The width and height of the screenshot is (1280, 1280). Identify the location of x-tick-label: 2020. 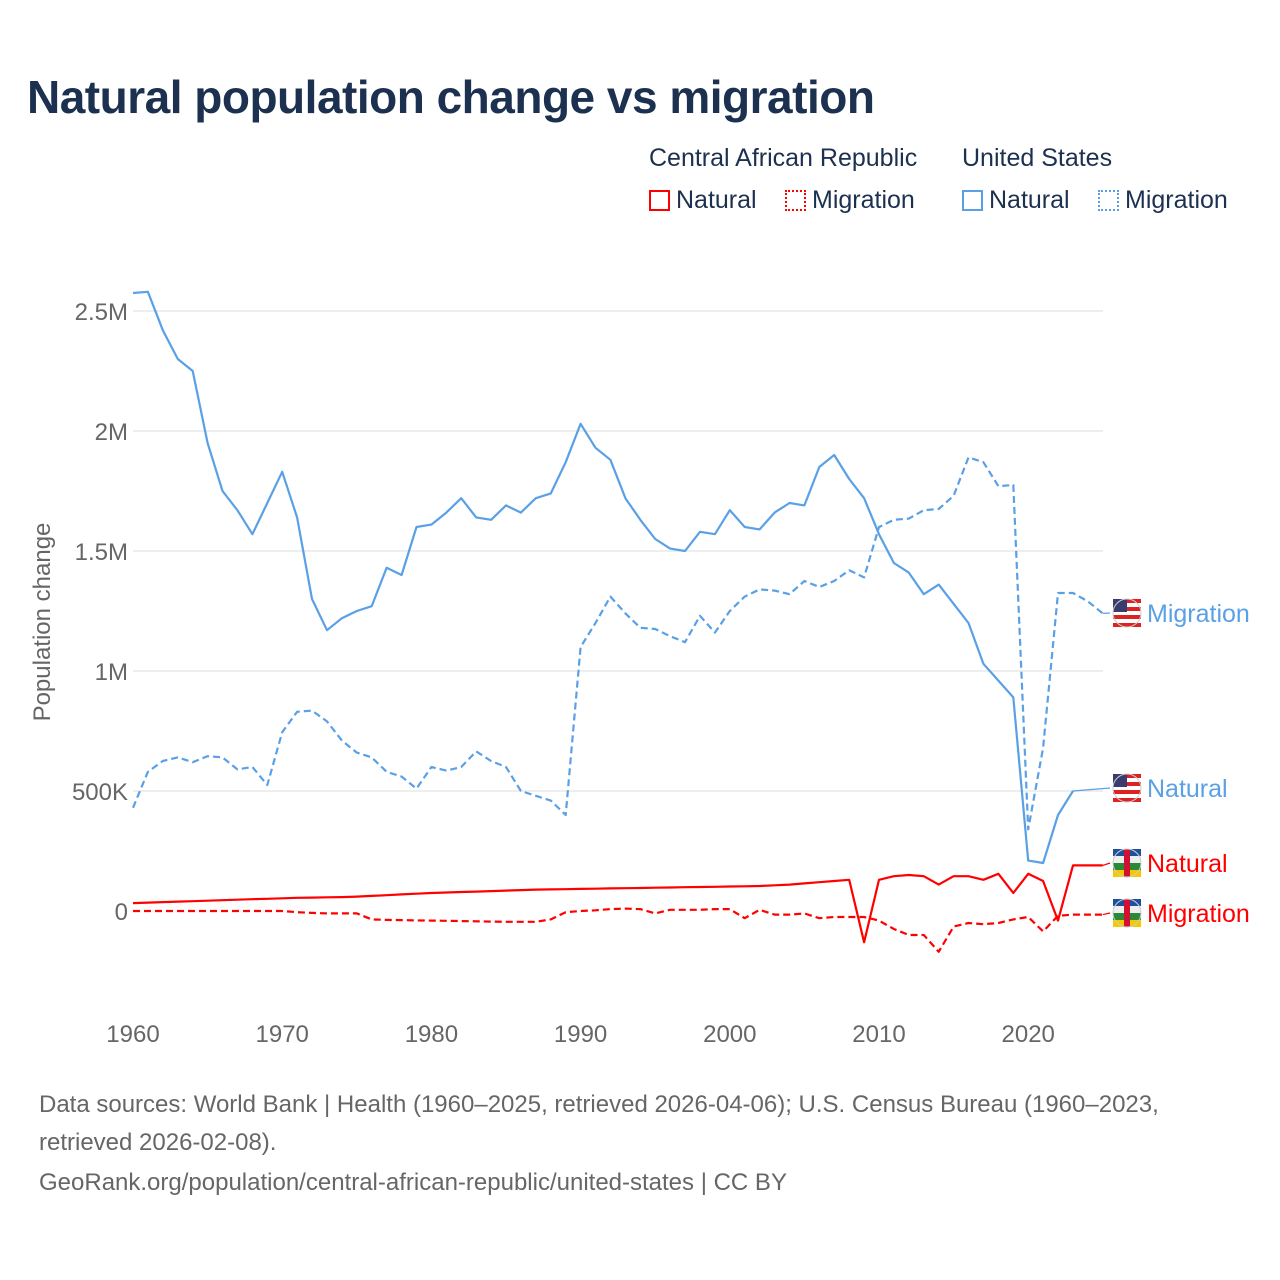
(1028, 1034).